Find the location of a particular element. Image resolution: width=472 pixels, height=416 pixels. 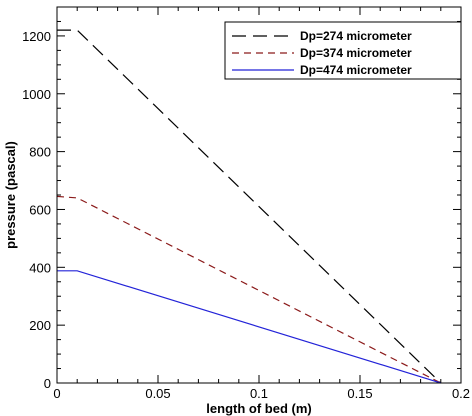

y-tick-label: 800 is located at coordinates (40, 152).